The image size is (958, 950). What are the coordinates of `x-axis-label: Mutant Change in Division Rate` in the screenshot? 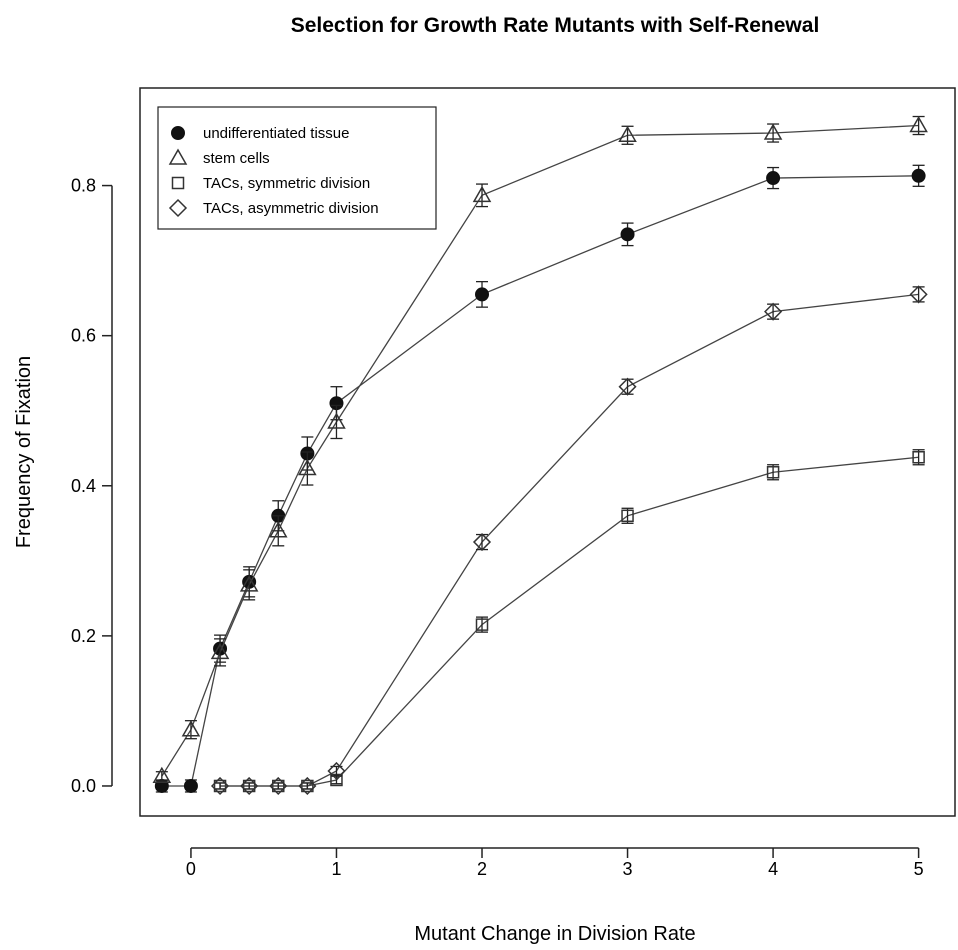 It's located at (554, 934).